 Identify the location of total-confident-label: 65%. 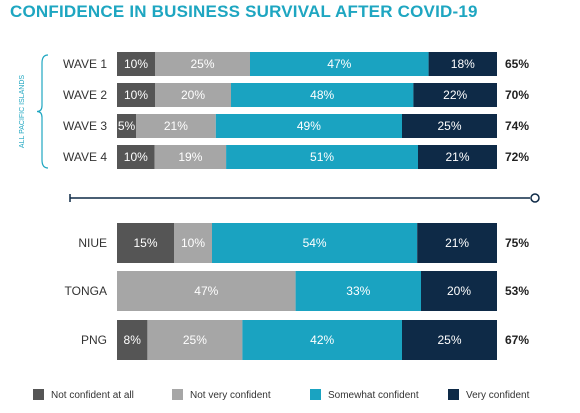
(517, 64).